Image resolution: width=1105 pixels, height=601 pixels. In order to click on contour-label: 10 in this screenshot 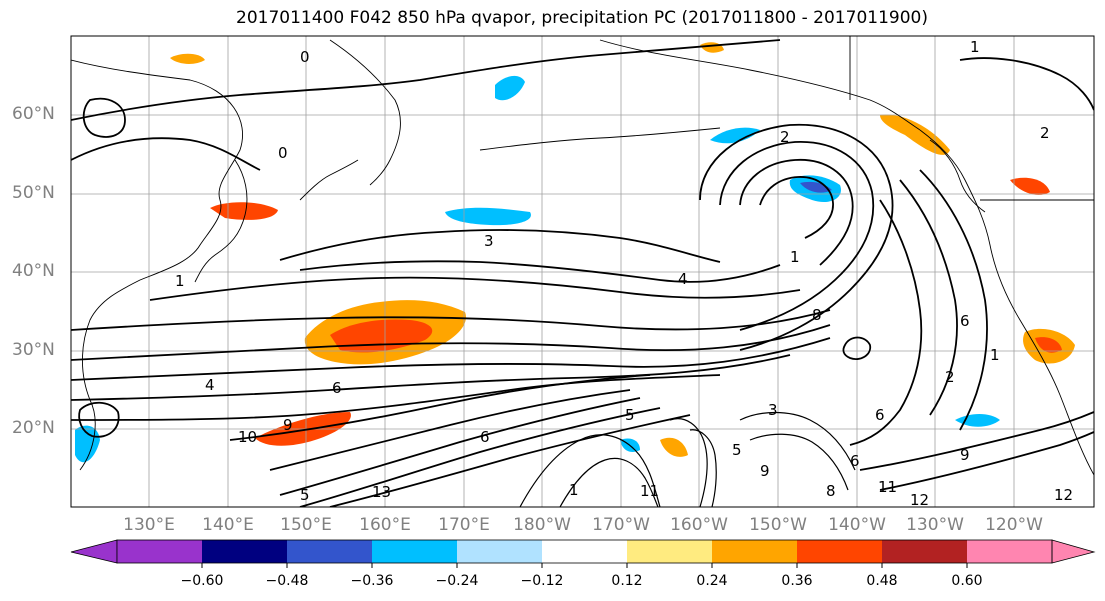, I will do `click(247, 437)`.